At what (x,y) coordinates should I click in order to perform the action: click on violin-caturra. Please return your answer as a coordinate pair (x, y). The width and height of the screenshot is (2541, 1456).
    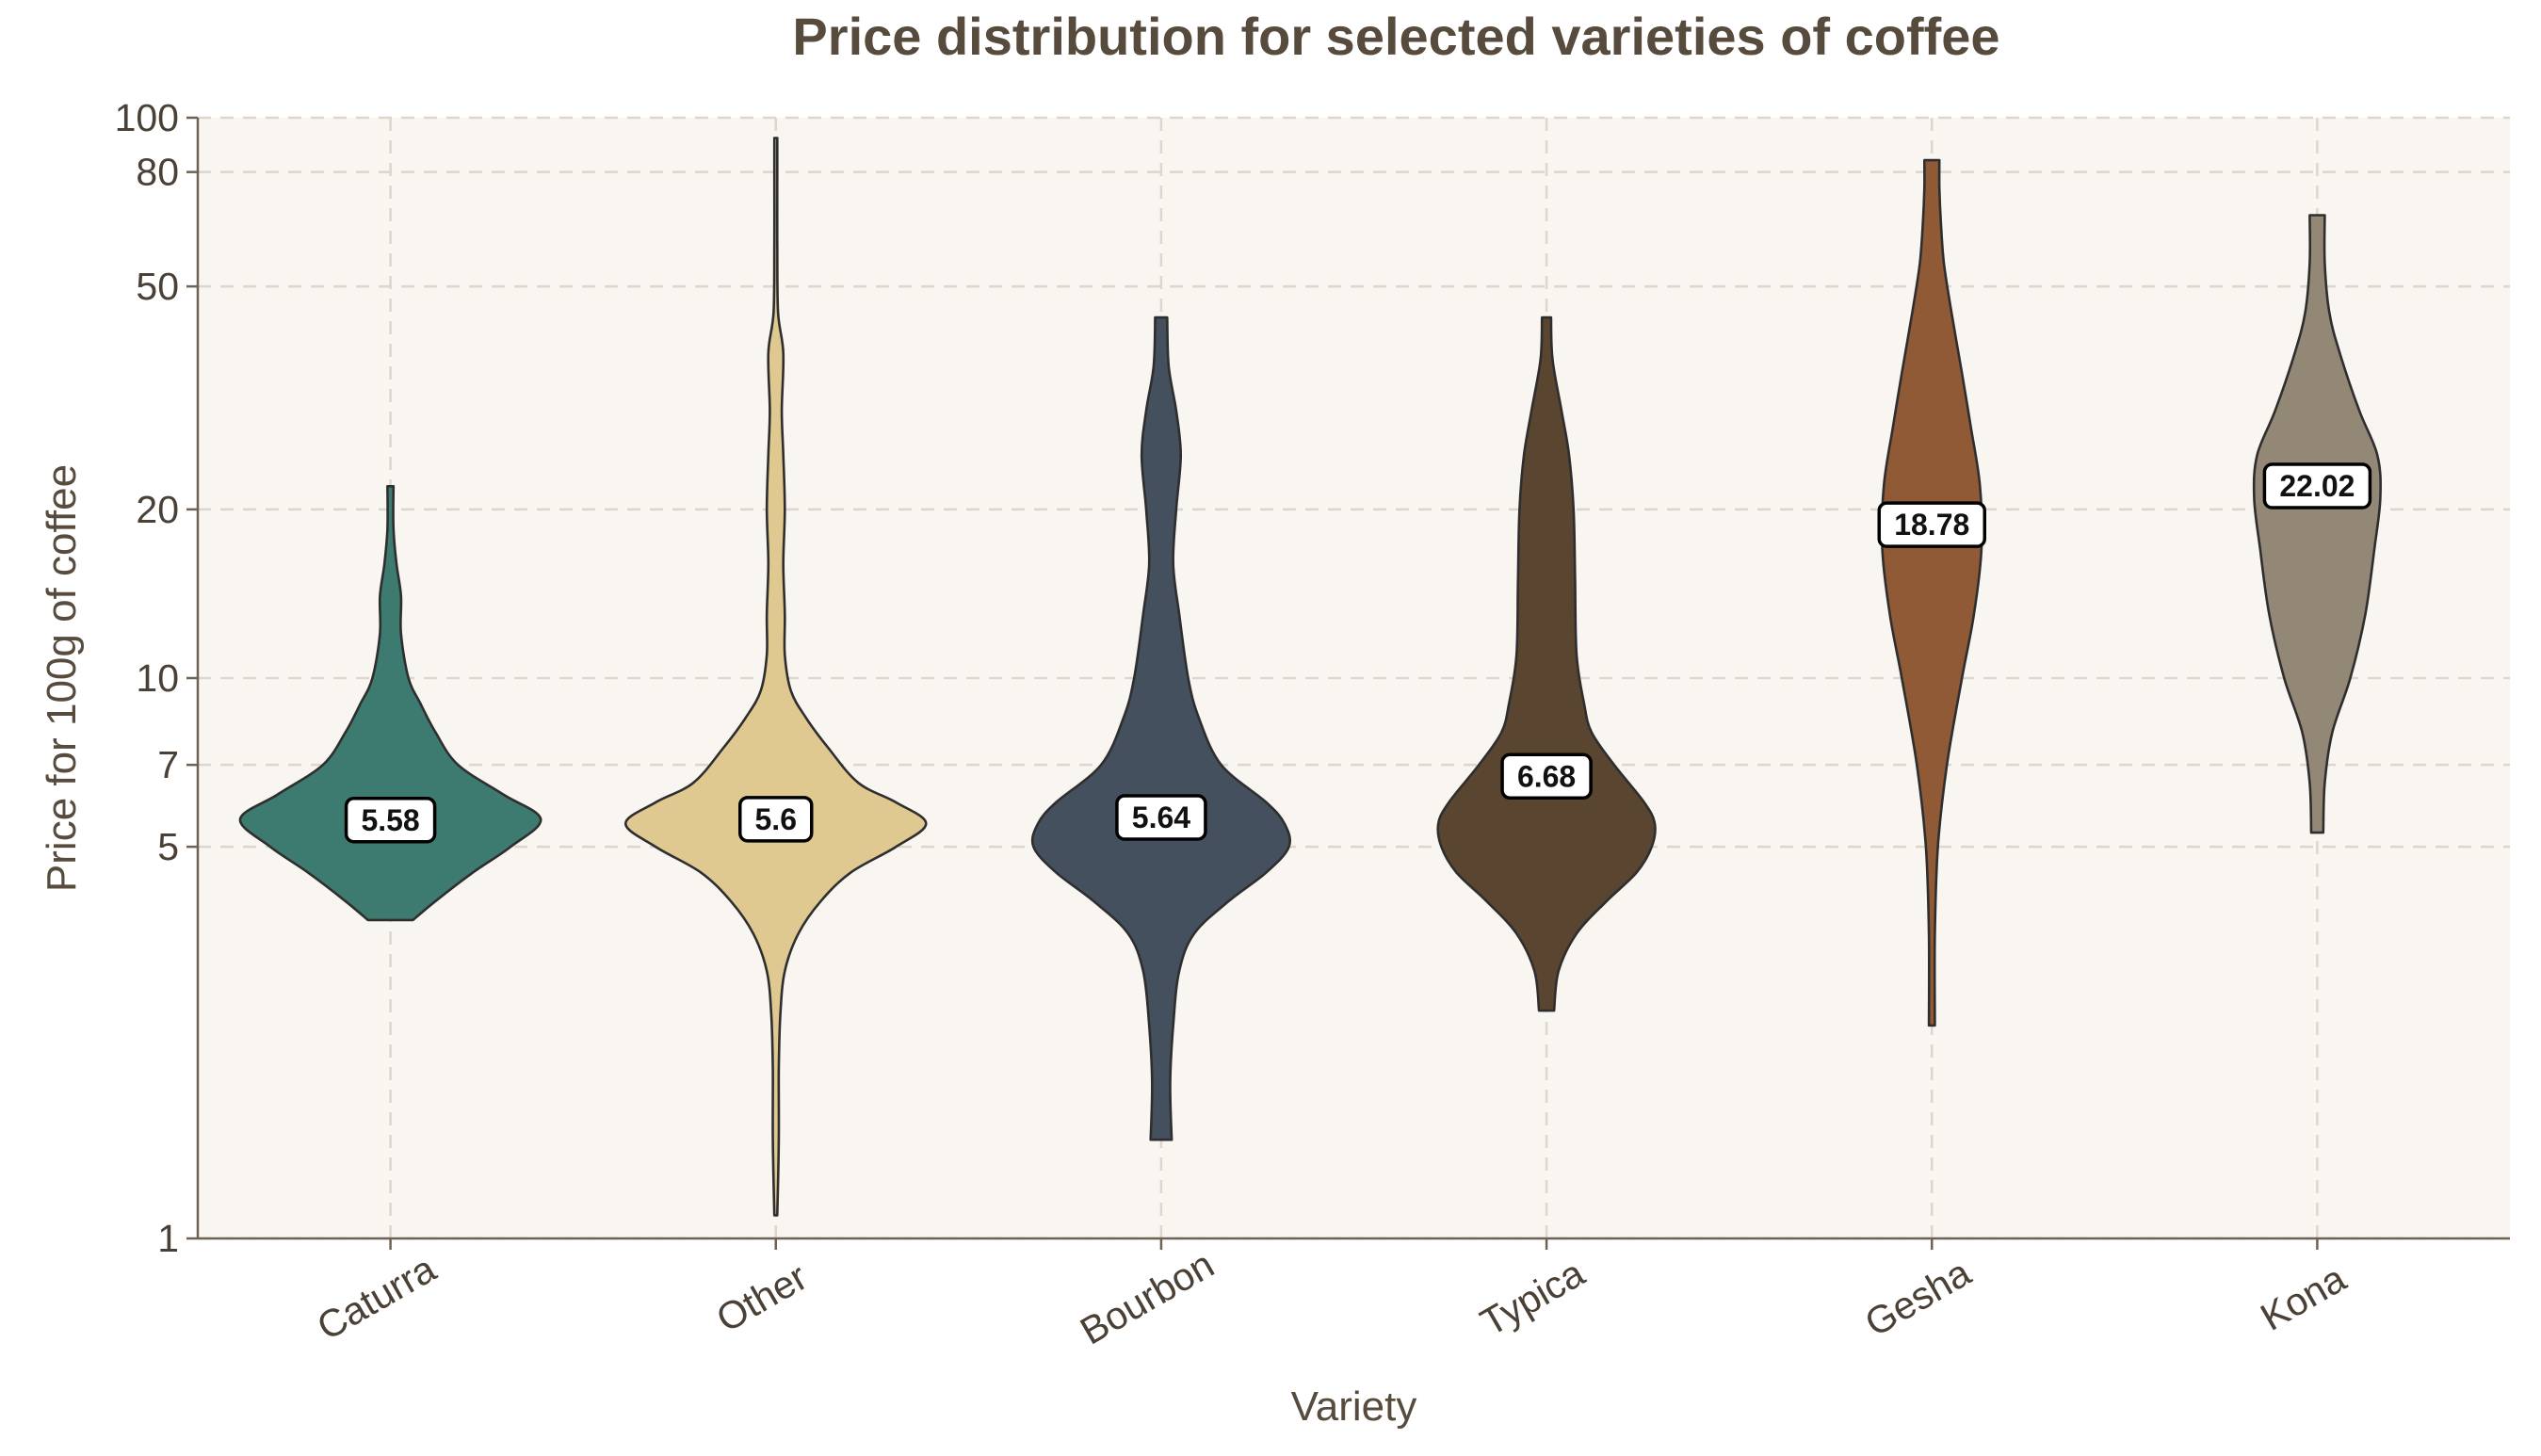
    Looking at the image, I should click on (390, 703).